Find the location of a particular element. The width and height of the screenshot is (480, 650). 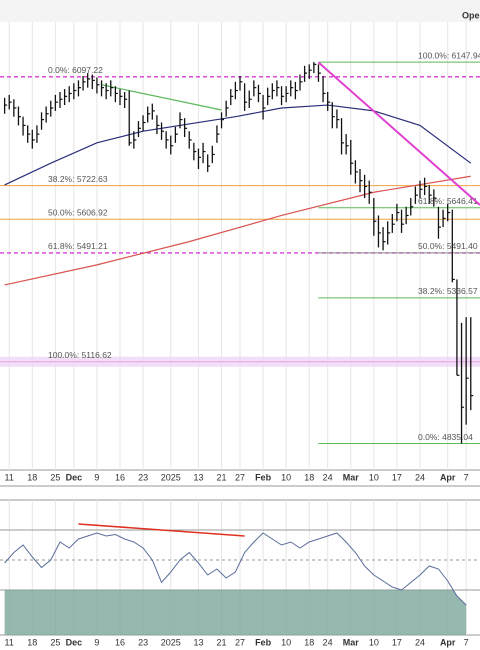

header-bar is located at coordinates (240, 11).